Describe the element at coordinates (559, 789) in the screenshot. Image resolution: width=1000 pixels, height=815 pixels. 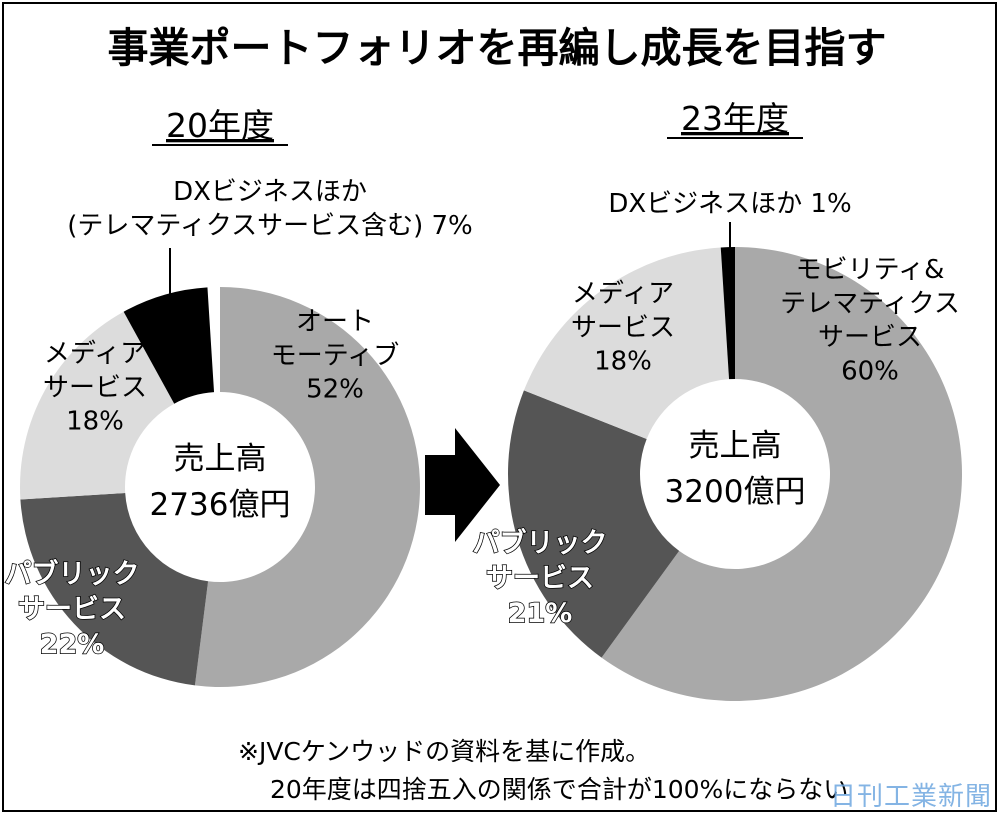
I see `footnote-line-2: 20年度は四捨五入の関係で合計が100%にならない` at that location.